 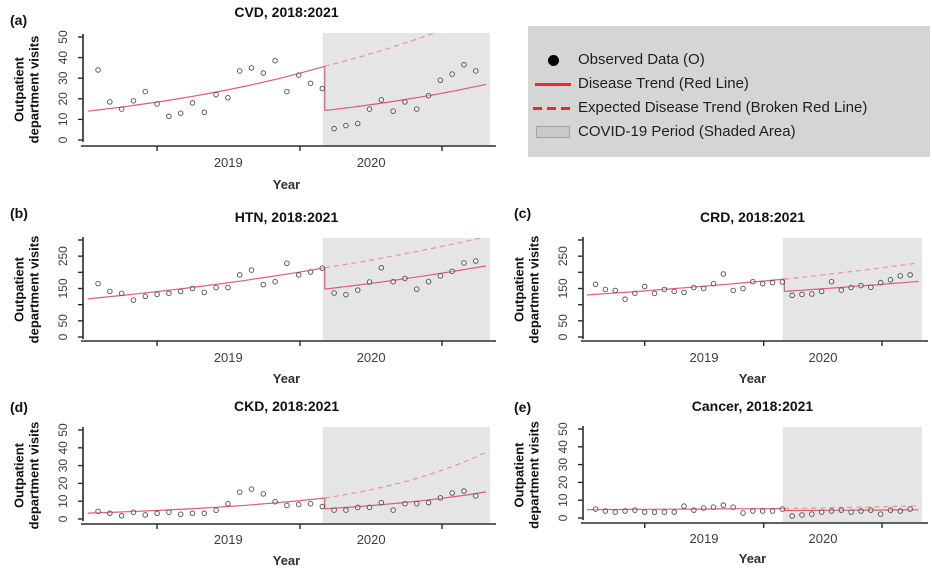 What do you see at coordinates (287, 217) in the screenshot?
I see `panel-title: HTN, 2018:2021` at bounding box center [287, 217].